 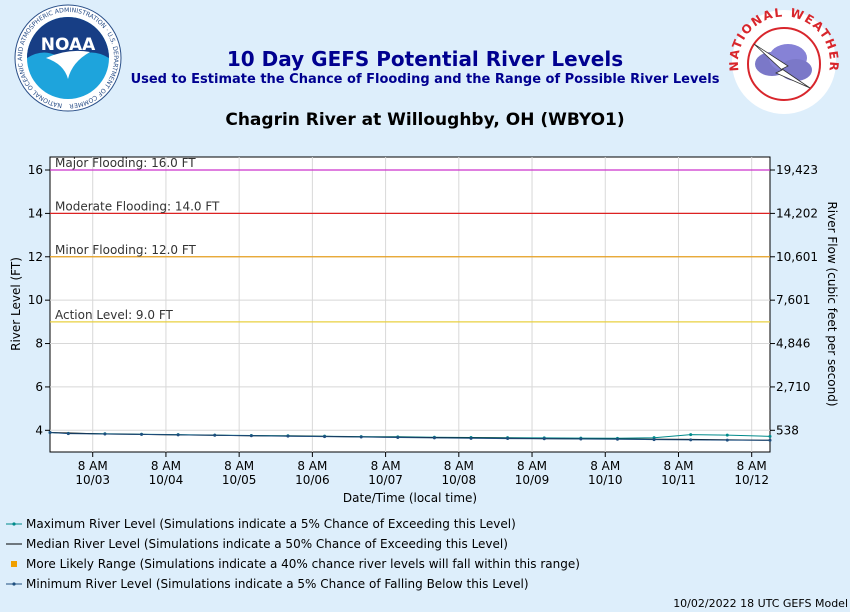 I want to click on y2-tick-label: 538, so click(x=787, y=430).